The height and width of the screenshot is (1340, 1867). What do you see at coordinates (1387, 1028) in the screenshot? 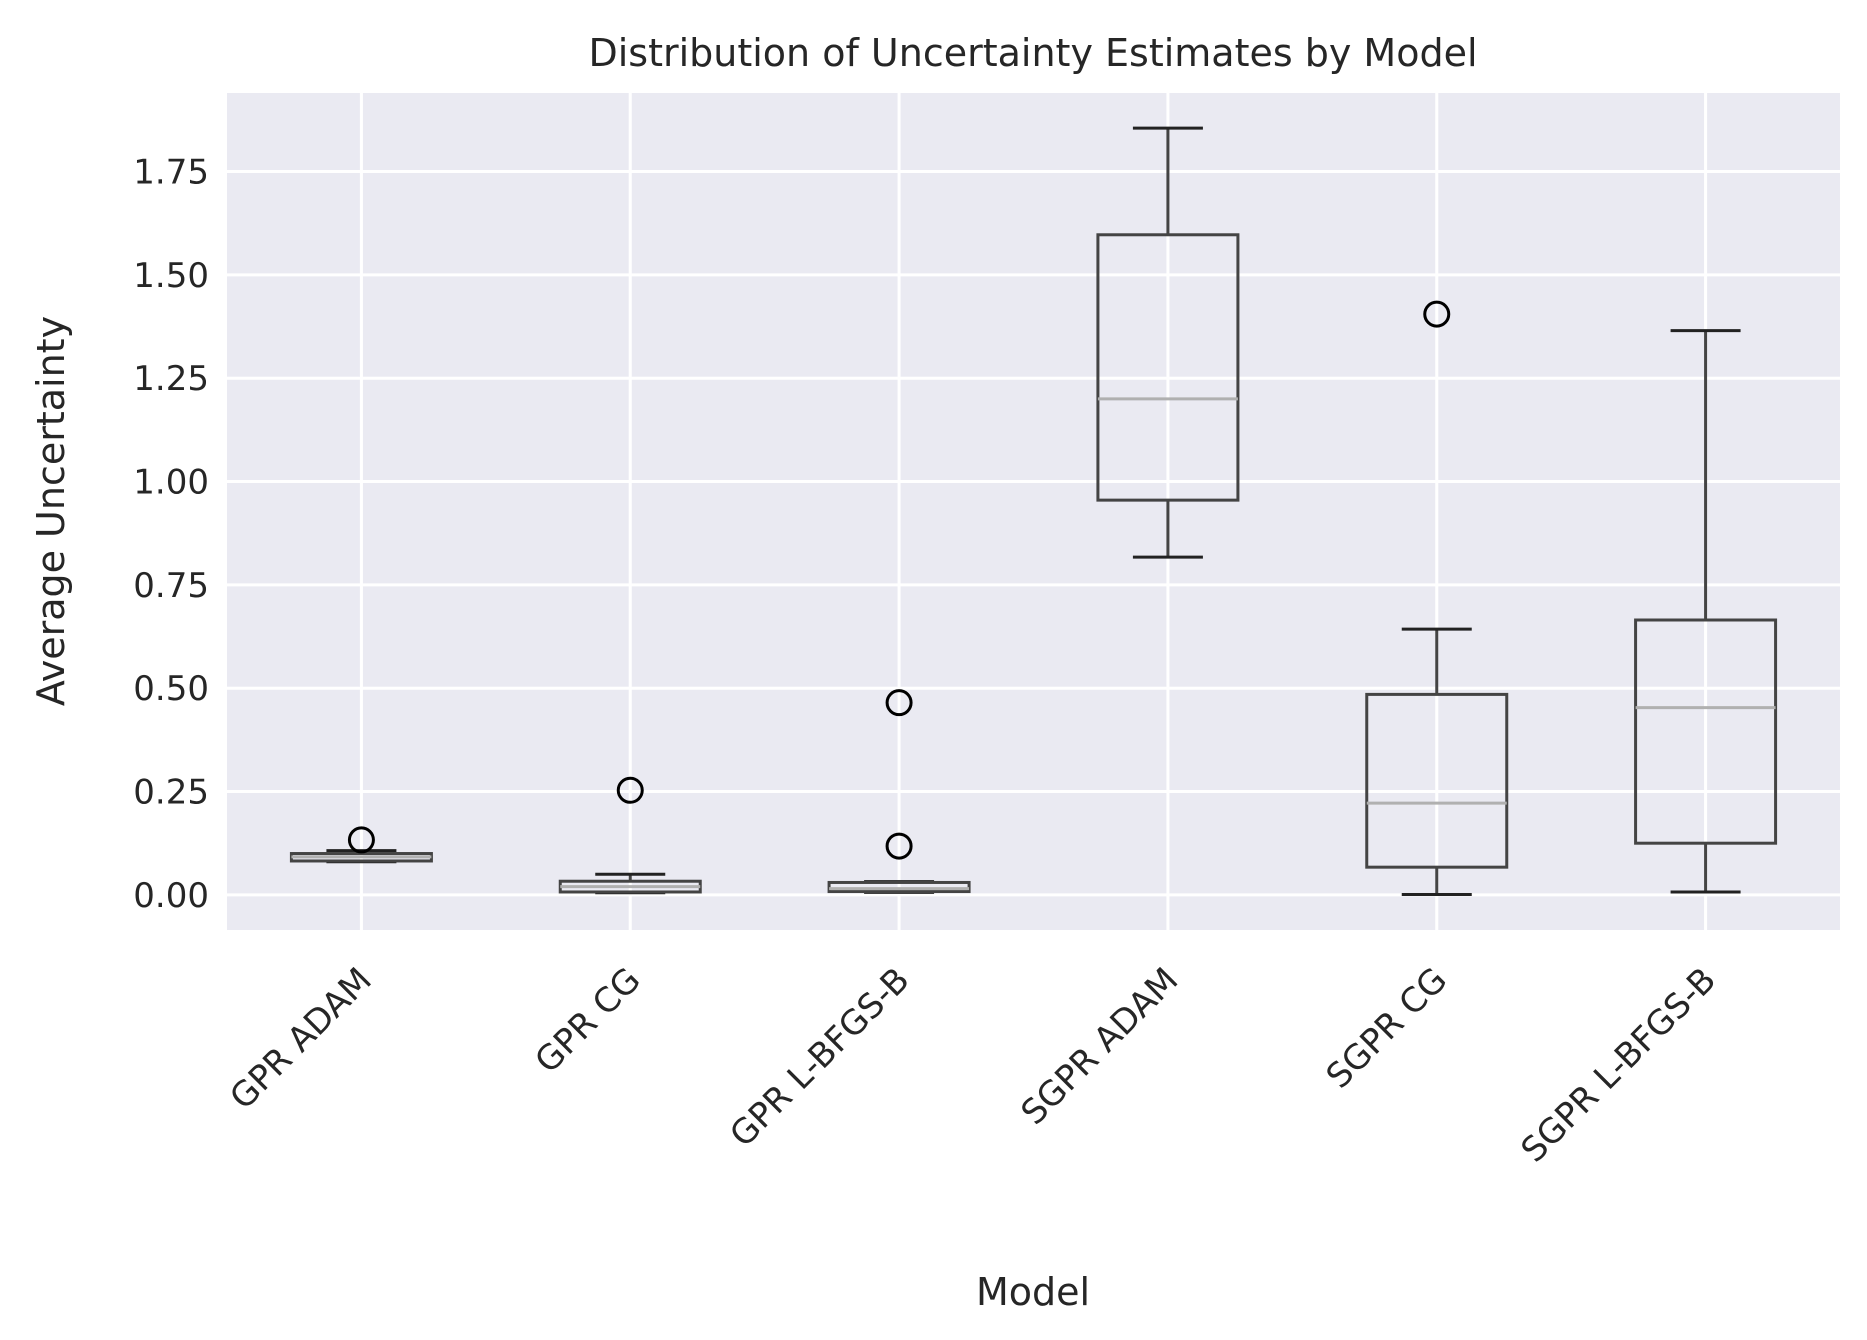
I see `x-tick-label: SGPR CG` at bounding box center [1387, 1028].